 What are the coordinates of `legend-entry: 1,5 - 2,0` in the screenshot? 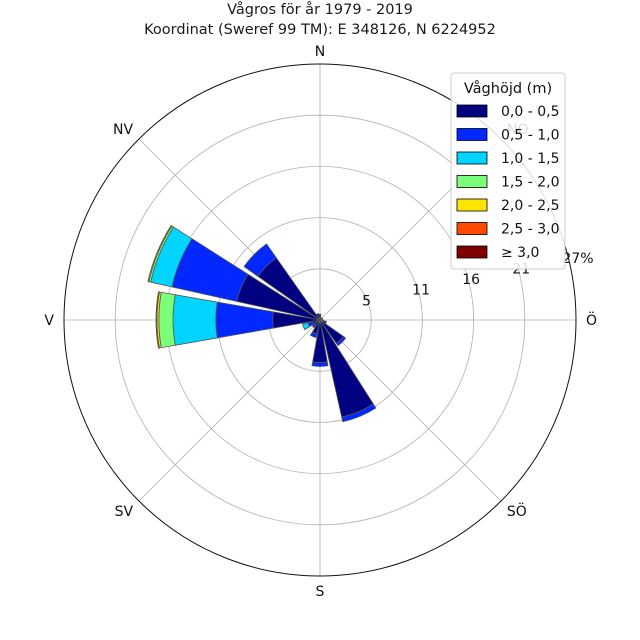 It's located at (530, 183).